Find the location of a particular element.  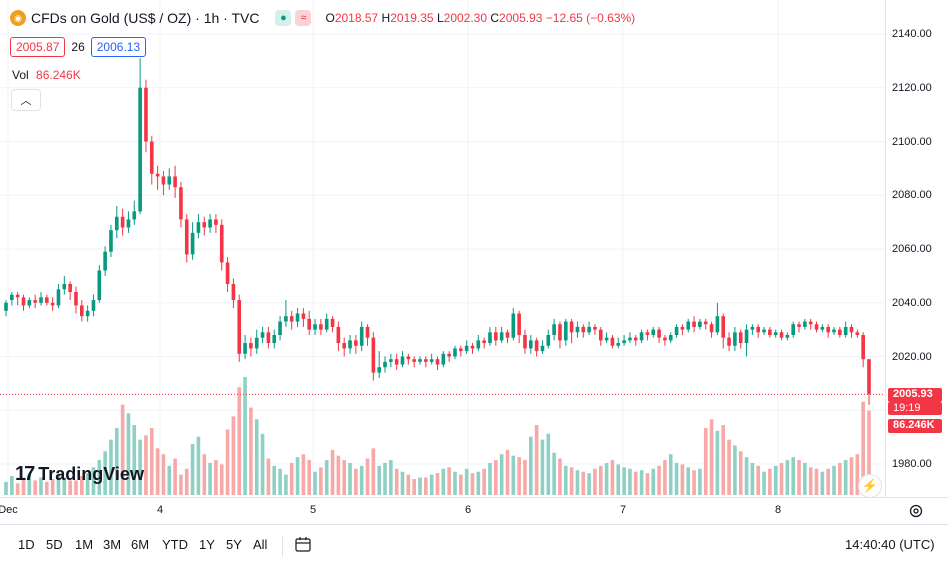

bottom-toolbar: 1D 5D 1M 3M 6M YTD 1Y 5Y All 14:40:40 (UTC) is located at coordinates (474, 546).